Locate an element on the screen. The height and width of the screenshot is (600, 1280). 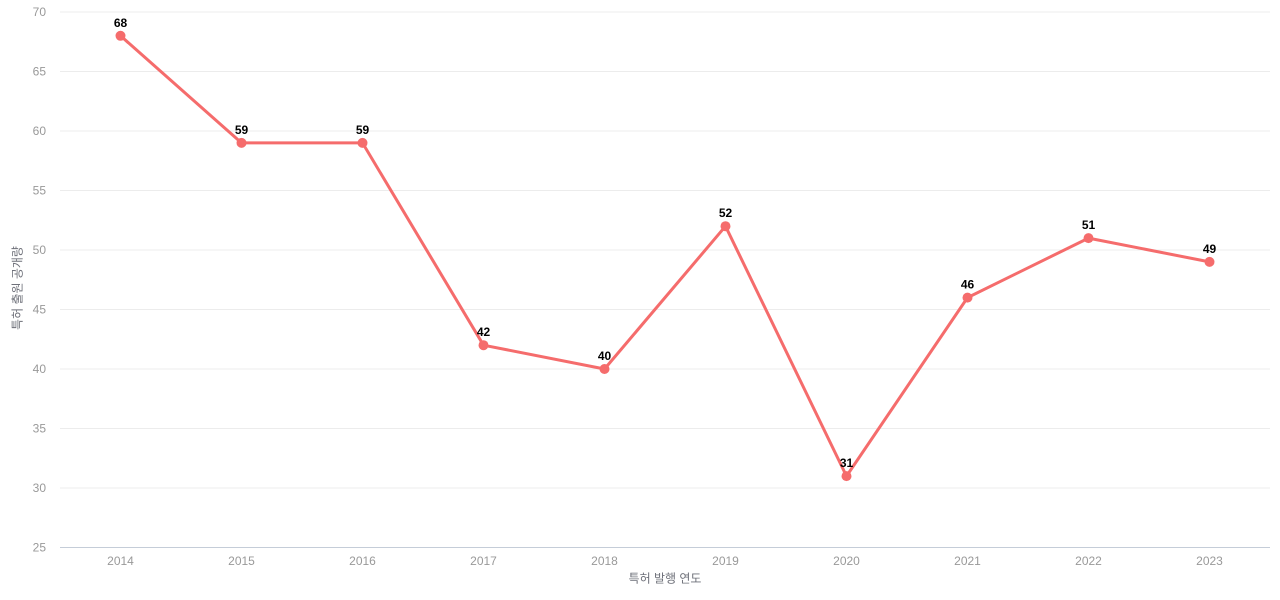
x-tick-label: 2020 is located at coordinates (846, 561).